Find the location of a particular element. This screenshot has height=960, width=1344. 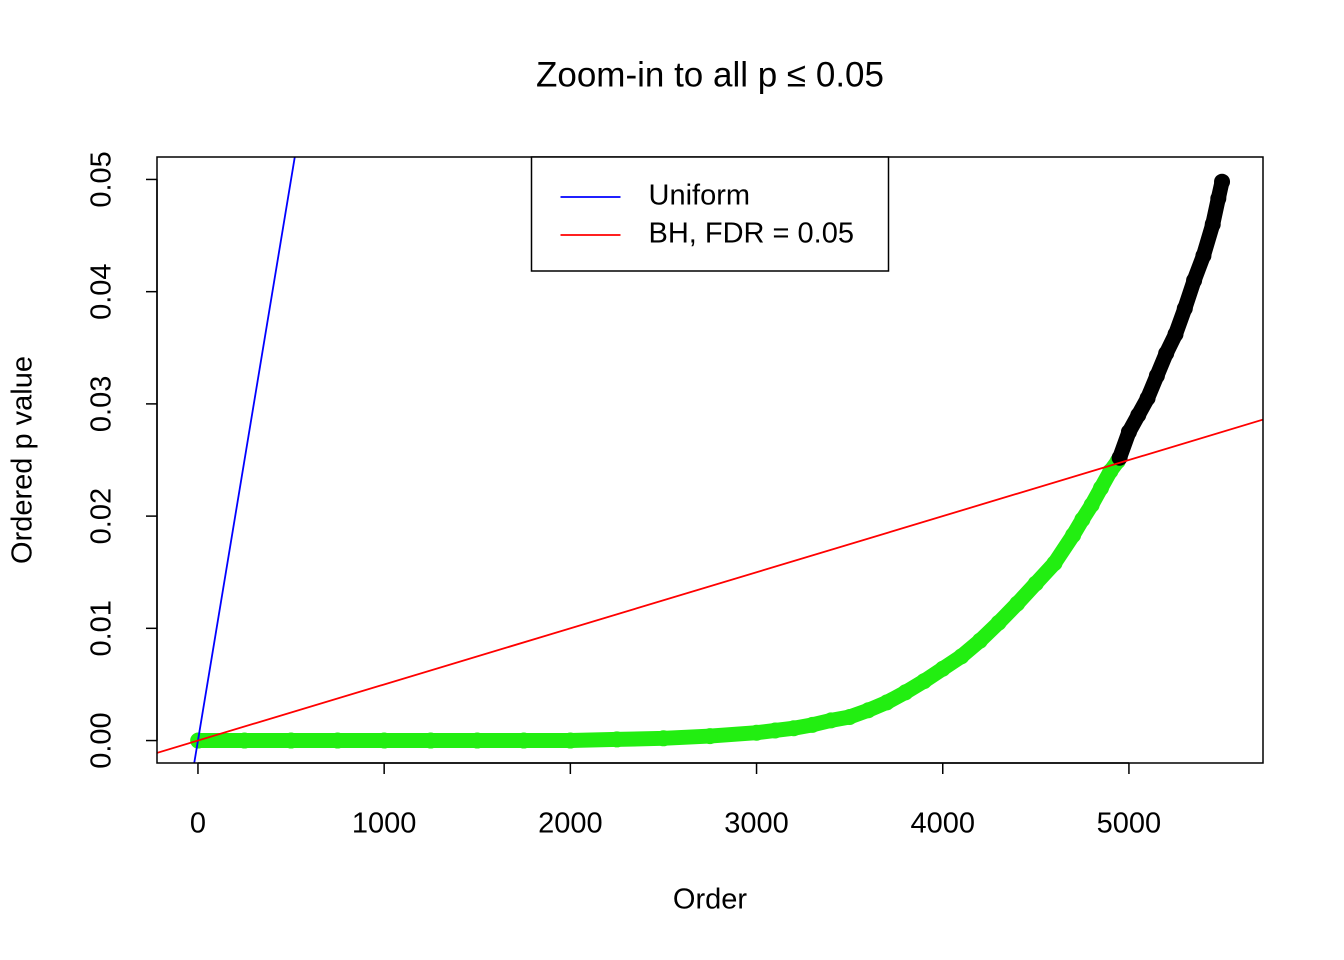

y-axis-label: Ordered p value is located at coordinates (23, 460).